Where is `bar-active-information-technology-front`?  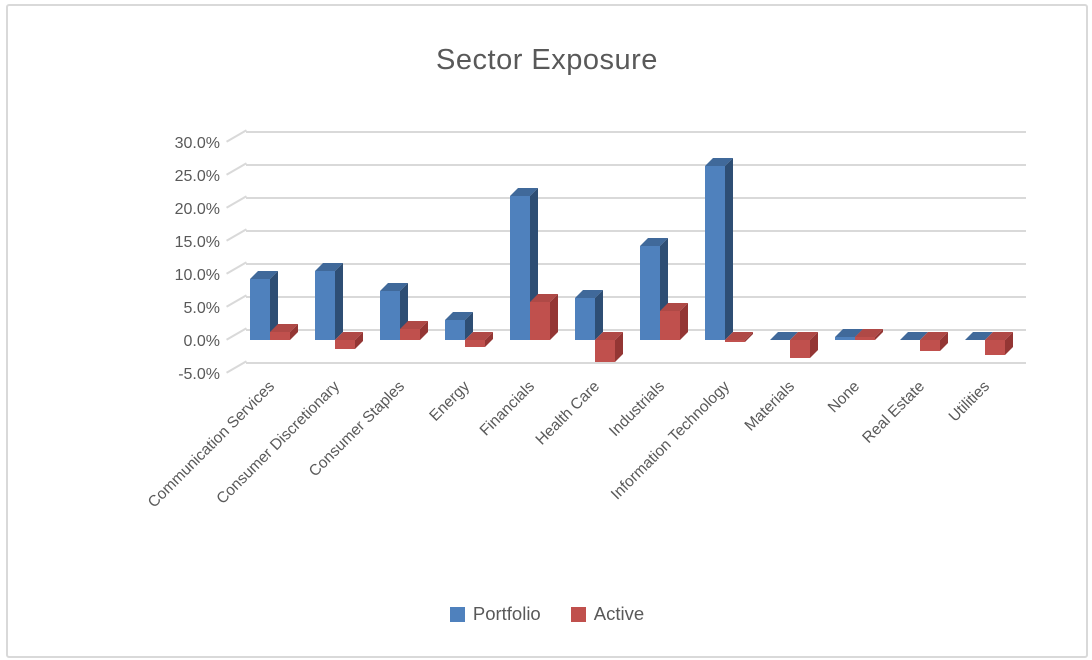
bar-active-information-technology-front is located at coordinates (735, 341).